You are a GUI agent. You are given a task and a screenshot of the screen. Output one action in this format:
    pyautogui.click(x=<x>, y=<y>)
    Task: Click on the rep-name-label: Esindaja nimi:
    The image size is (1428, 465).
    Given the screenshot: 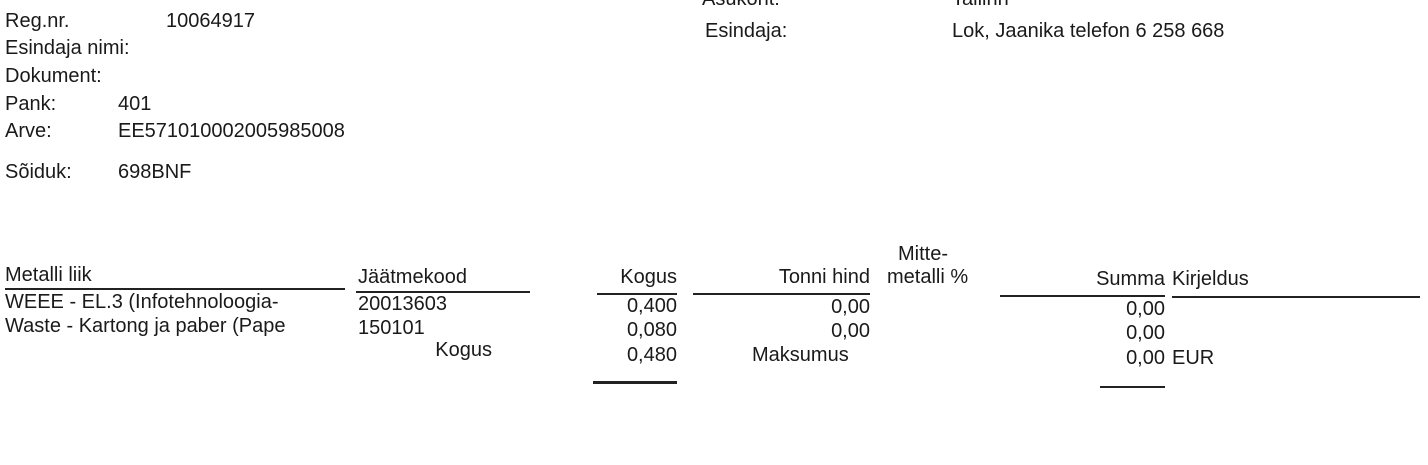 What is the action you would take?
    pyautogui.click(x=67, y=48)
    